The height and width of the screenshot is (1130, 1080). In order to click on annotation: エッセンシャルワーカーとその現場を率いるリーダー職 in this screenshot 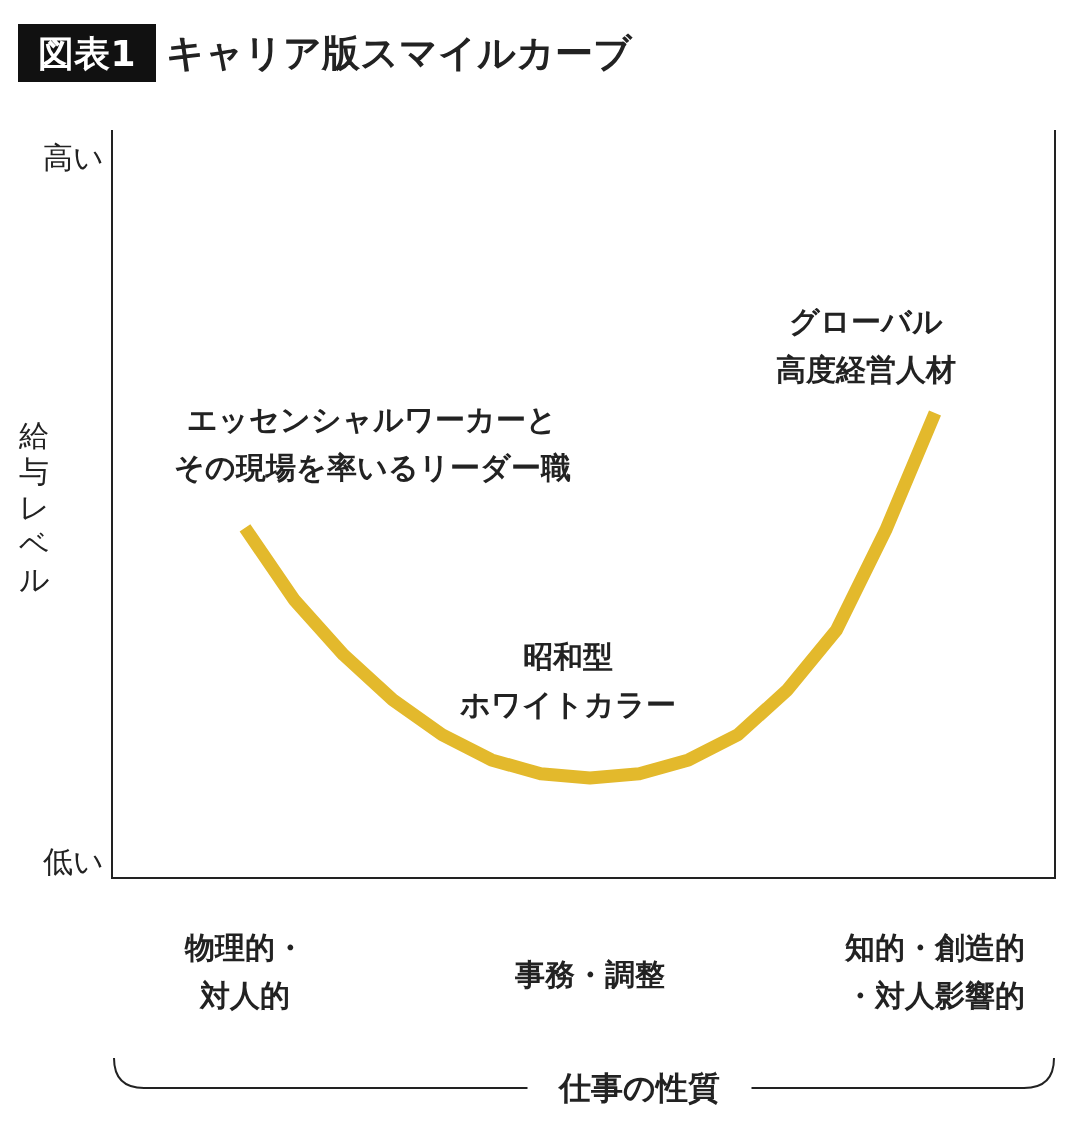, I will do `click(372, 443)`.